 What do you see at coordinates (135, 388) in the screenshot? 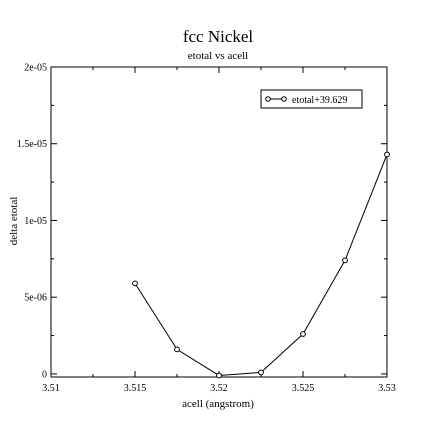
I see `x-tick-label: 3.515` at bounding box center [135, 388].